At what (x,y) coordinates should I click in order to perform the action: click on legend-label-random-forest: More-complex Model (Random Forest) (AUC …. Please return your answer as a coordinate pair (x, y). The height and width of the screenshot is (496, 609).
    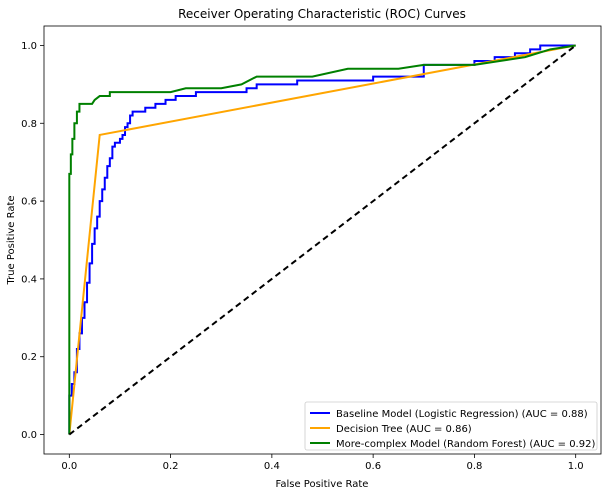
    Looking at the image, I should click on (465, 444).